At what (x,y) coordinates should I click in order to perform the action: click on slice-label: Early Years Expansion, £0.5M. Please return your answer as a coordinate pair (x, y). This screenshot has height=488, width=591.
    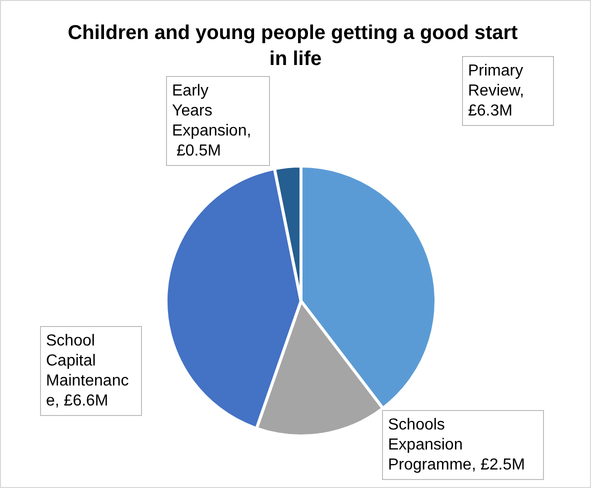
    Looking at the image, I should click on (212, 121).